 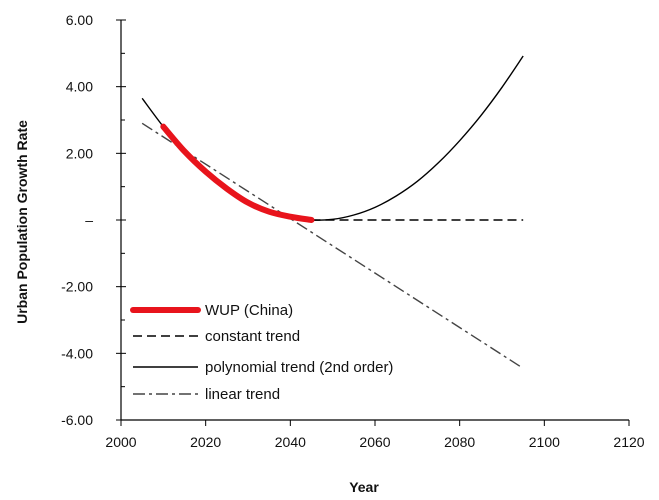 I want to click on x-tick-label: 2080, so click(x=459, y=442).